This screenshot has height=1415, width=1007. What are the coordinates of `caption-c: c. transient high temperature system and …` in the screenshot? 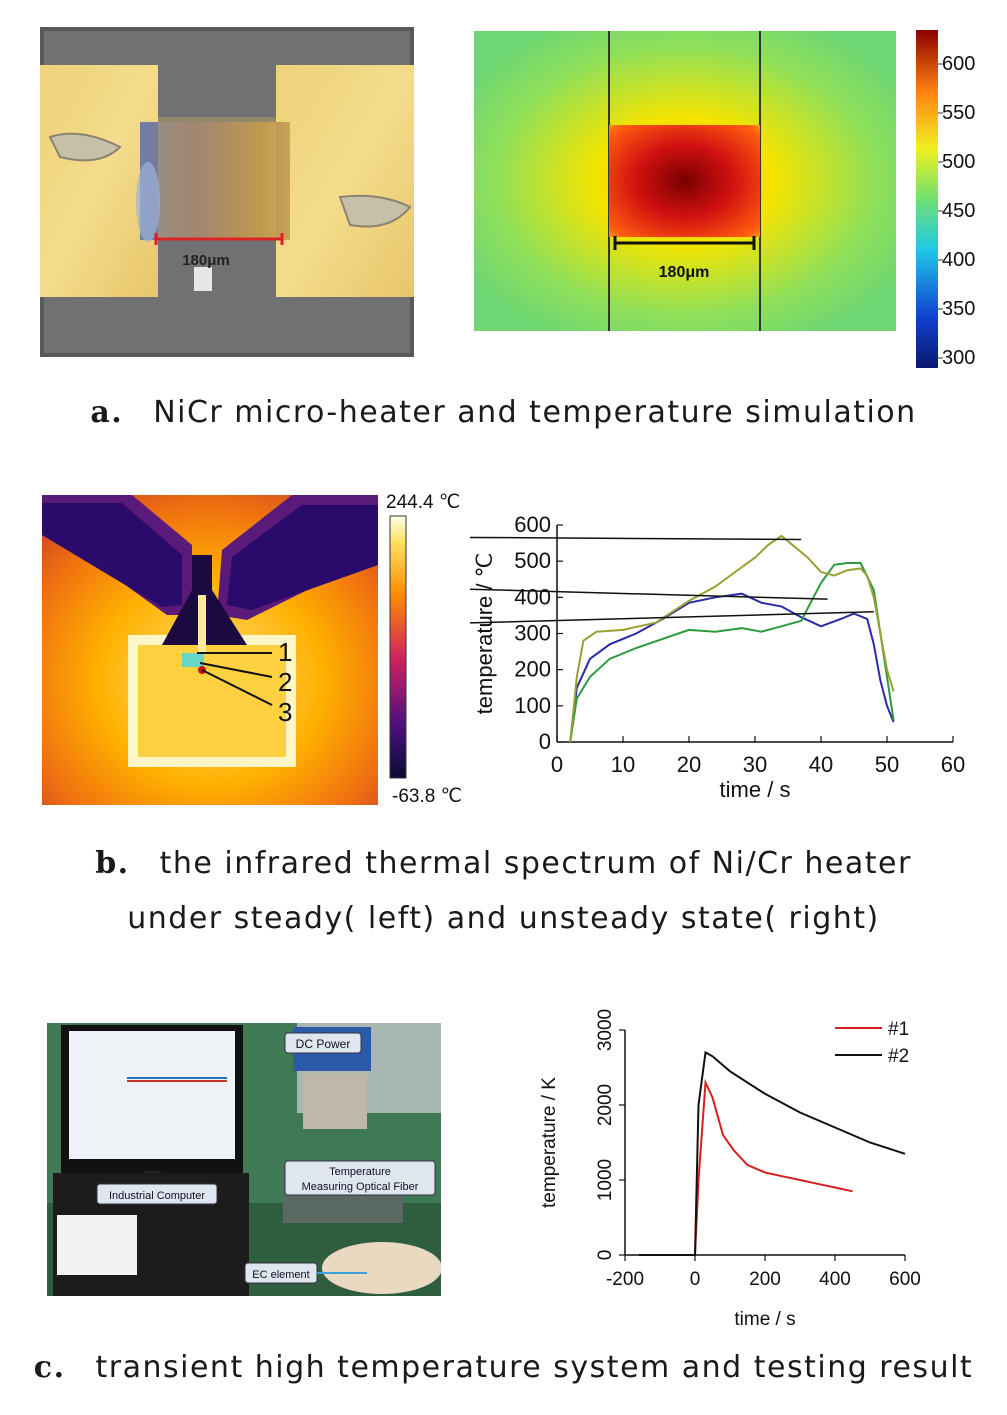 It's located at (503, 1367).